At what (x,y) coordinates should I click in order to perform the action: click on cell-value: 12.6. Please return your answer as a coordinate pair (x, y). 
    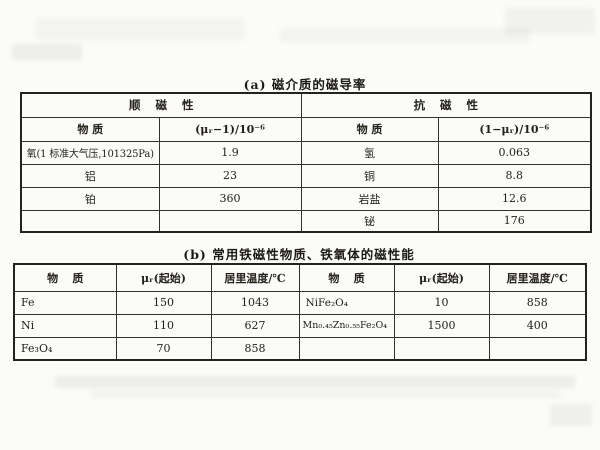
    Looking at the image, I should click on (514, 198).